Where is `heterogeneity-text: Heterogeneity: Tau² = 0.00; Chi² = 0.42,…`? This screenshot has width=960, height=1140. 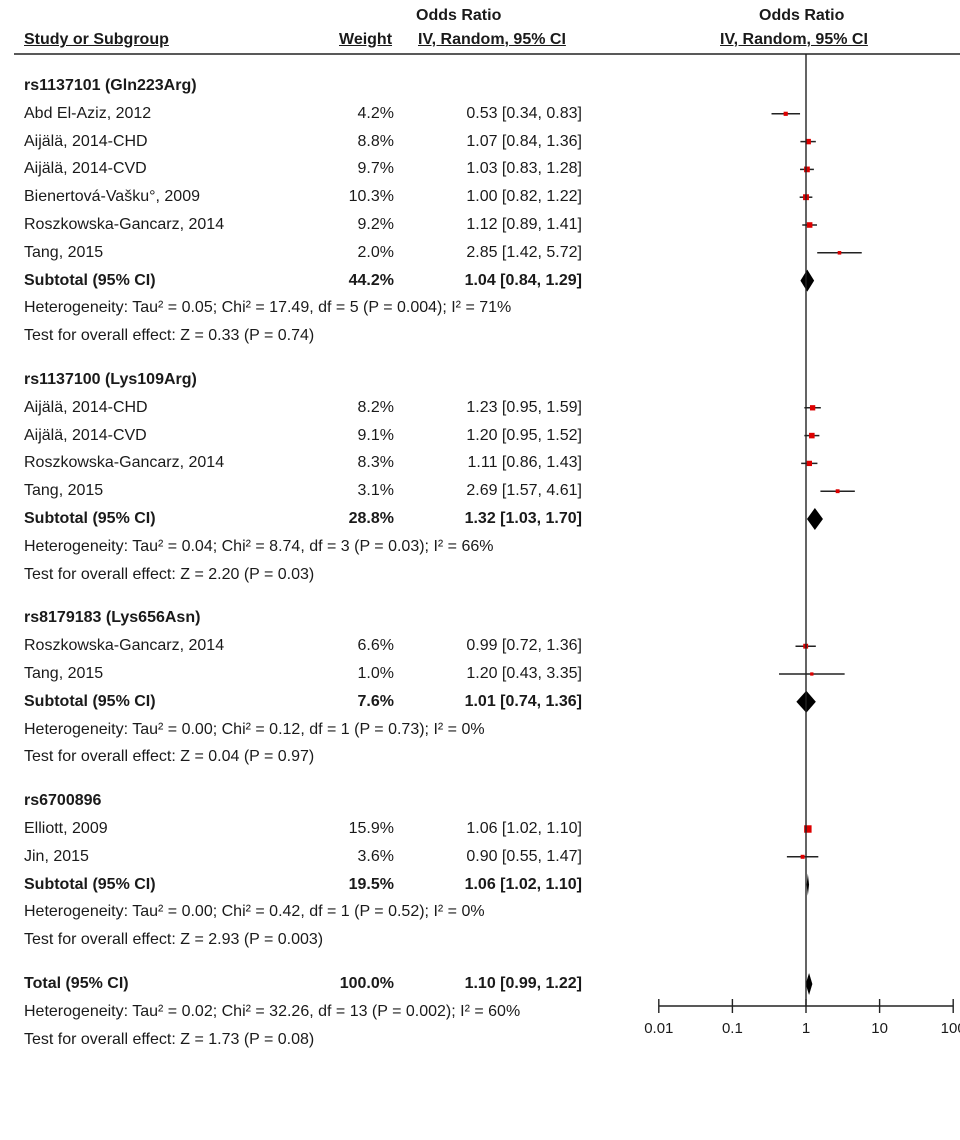
heterogeneity-text: Heterogeneity: Tau² = 0.00; Chi² = 0.42,… is located at coordinates (254, 912).